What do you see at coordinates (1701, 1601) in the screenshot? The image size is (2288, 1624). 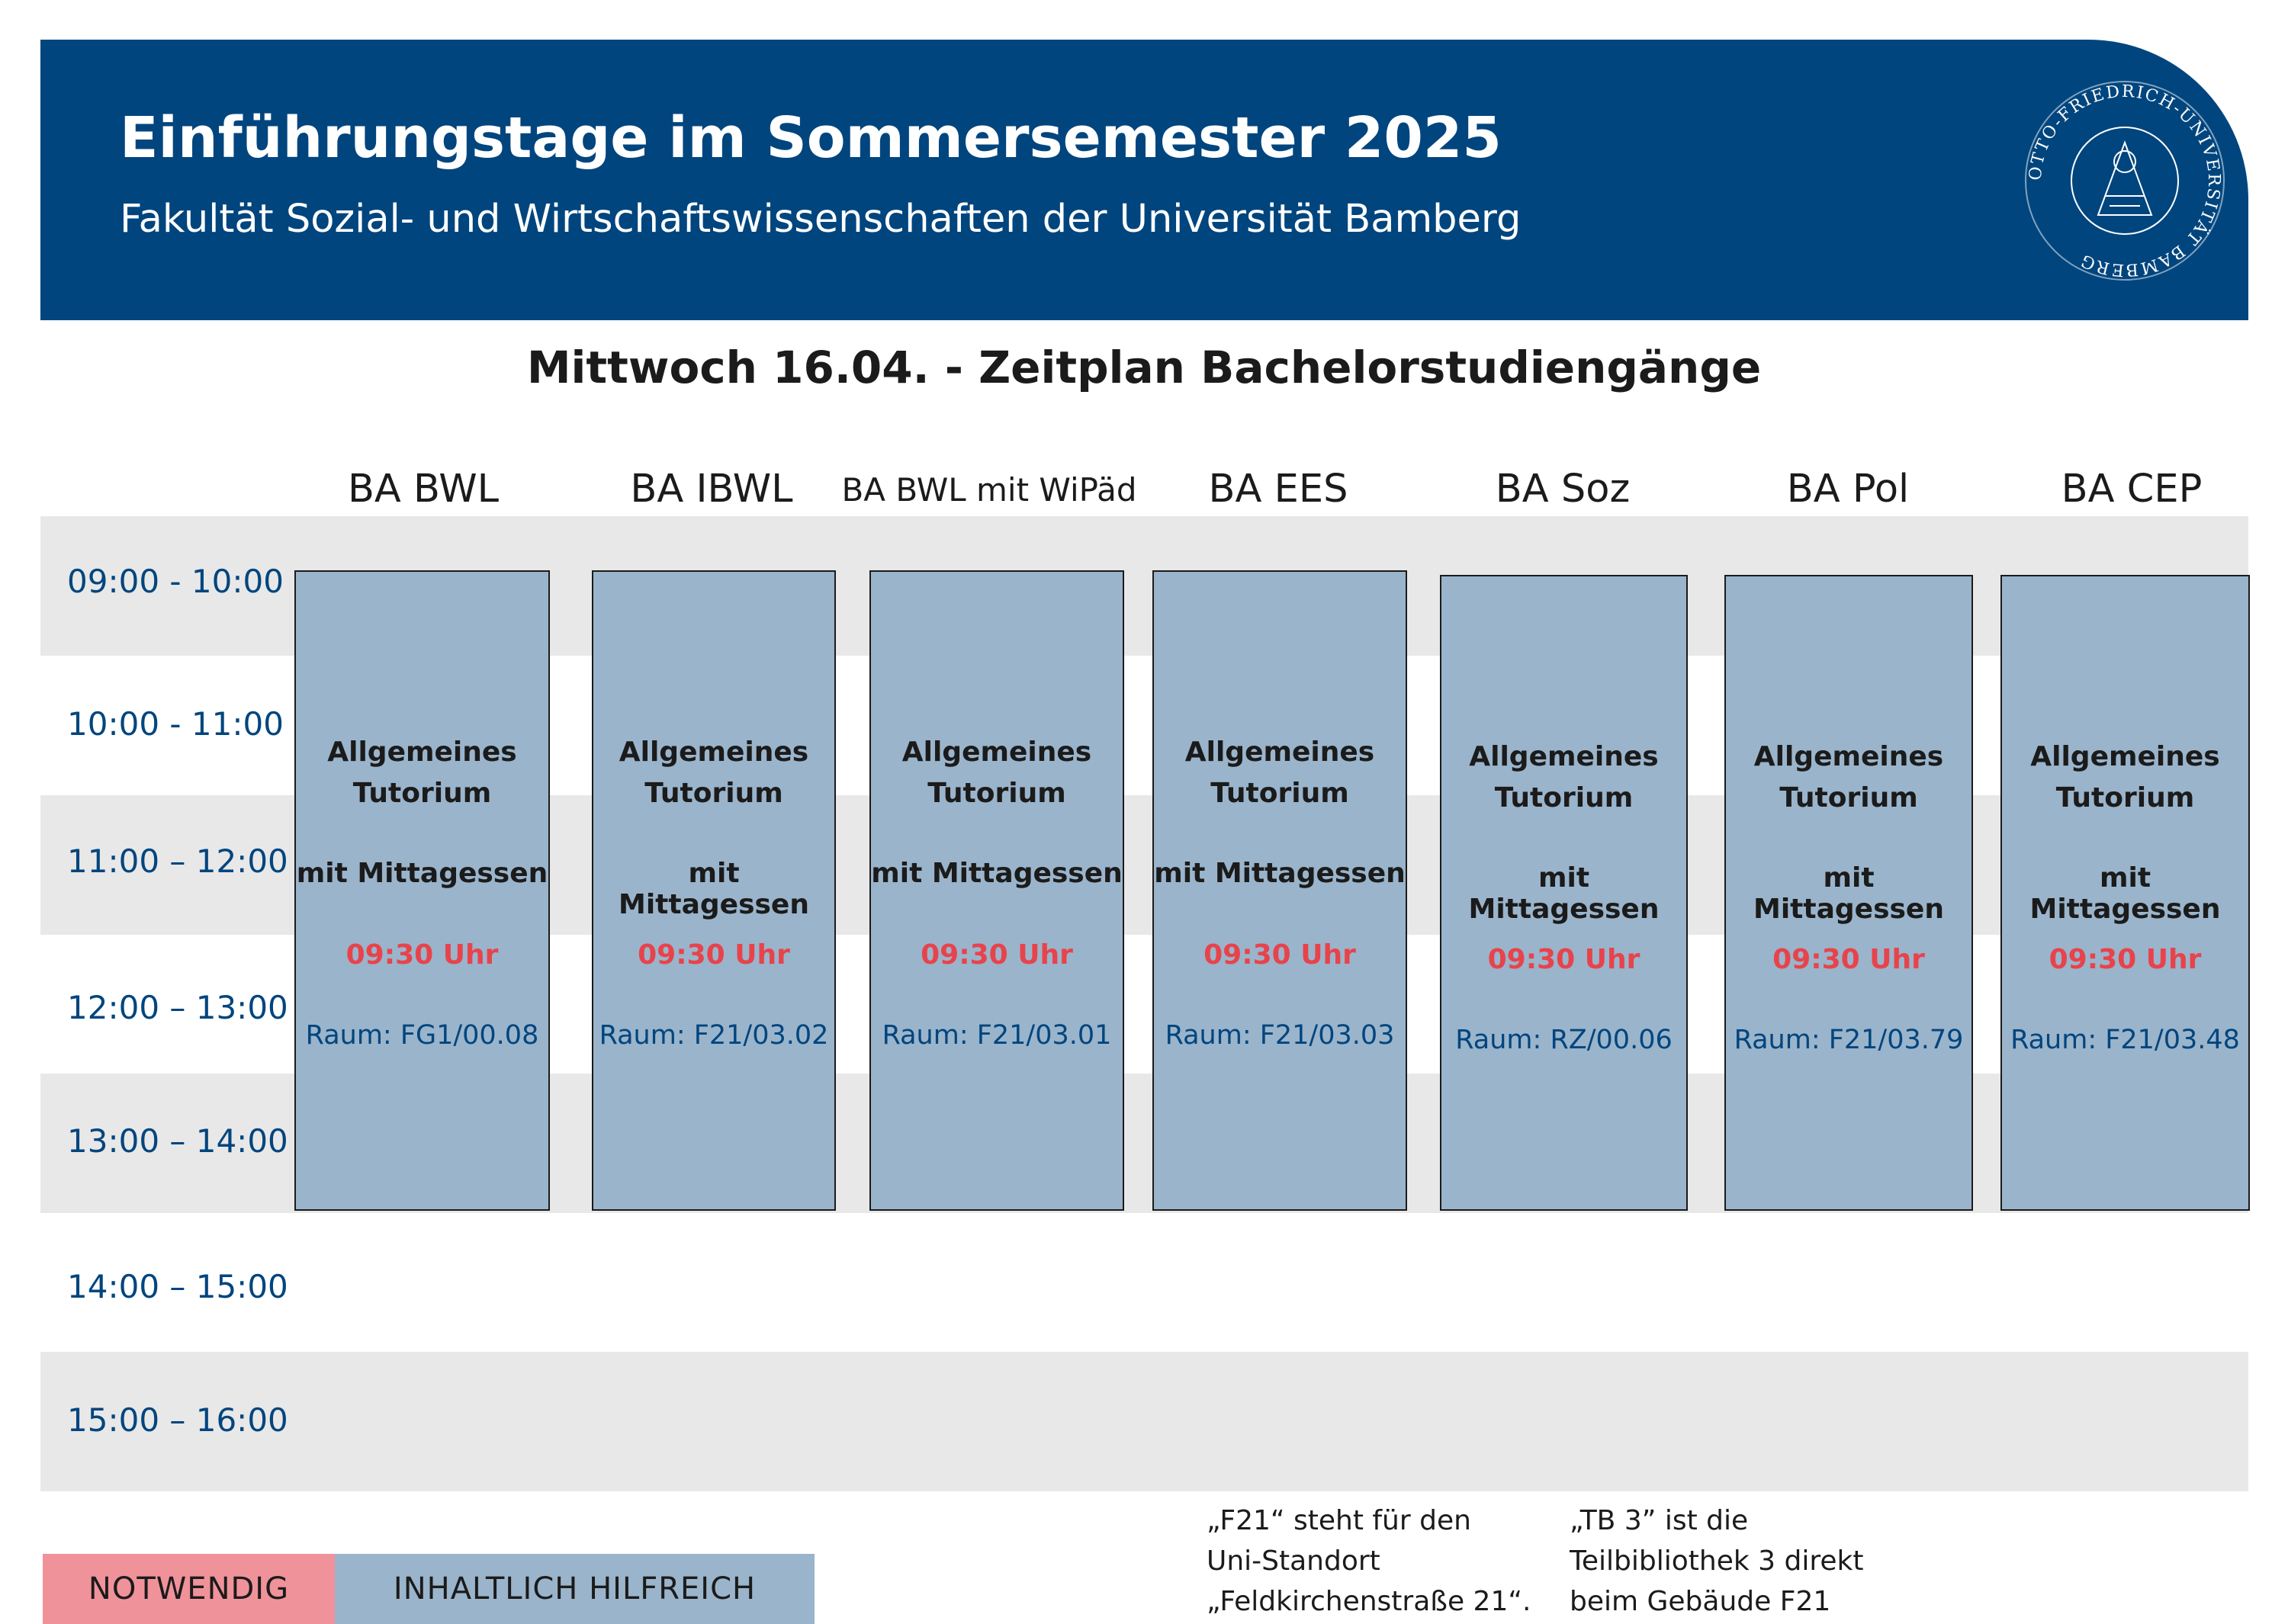 I see `note-line: beim Gebäude F21` at bounding box center [1701, 1601].